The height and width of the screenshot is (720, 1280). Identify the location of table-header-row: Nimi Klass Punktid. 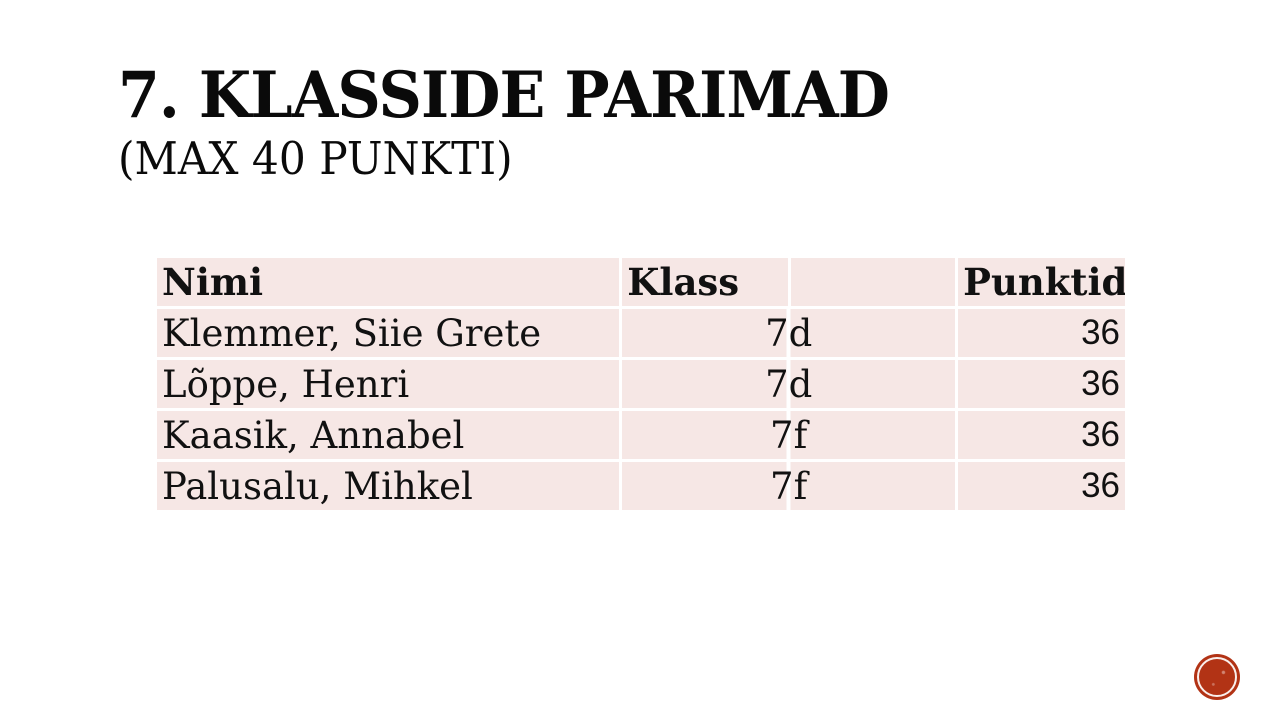
(641, 282).